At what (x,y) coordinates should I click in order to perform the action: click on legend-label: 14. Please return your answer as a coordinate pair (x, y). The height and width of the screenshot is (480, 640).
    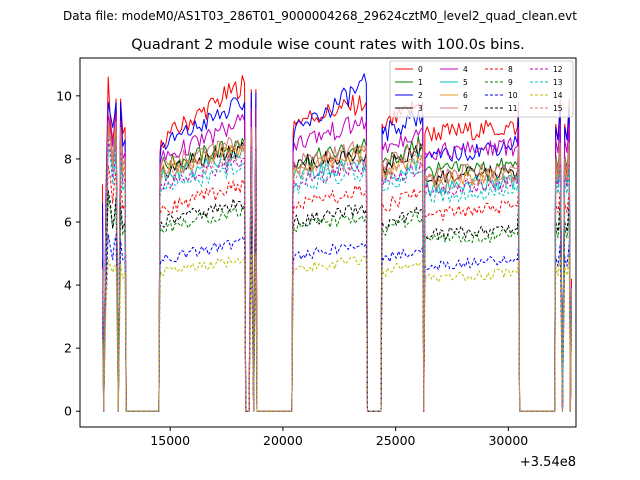
    Looking at the image, I should click on (558, 95).